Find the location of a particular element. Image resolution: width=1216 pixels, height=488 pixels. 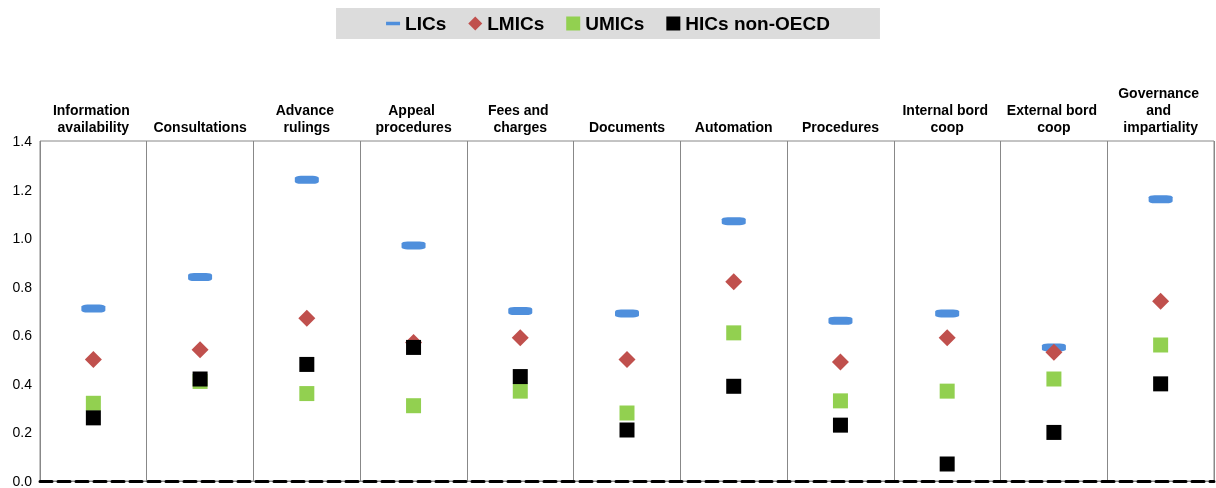

legend-label: LMICs is located at coordinates (516, 23).